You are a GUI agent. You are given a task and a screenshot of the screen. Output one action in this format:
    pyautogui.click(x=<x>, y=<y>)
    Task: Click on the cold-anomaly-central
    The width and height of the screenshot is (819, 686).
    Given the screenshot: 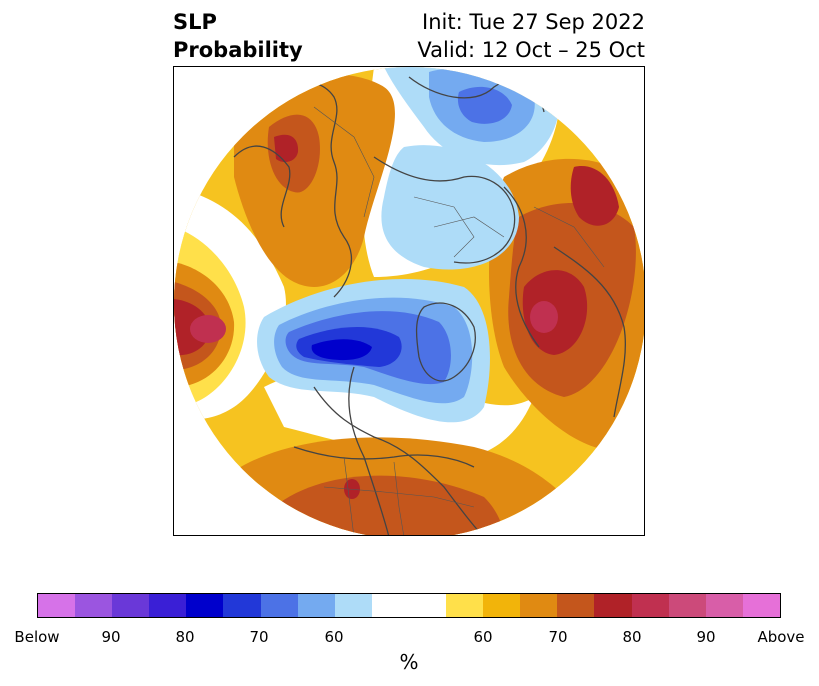 What is the action you would take?
    pyautogui.click(x=450, y=207)
    